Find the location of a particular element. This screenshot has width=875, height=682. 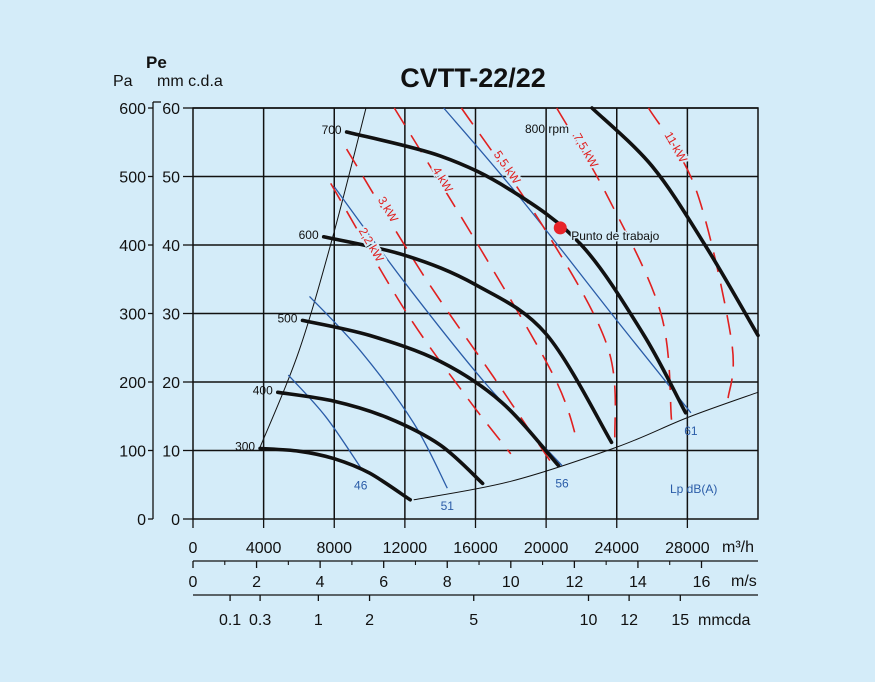

dynamic-pressure-tick-label: 5 is located at coordinates (473, 620).